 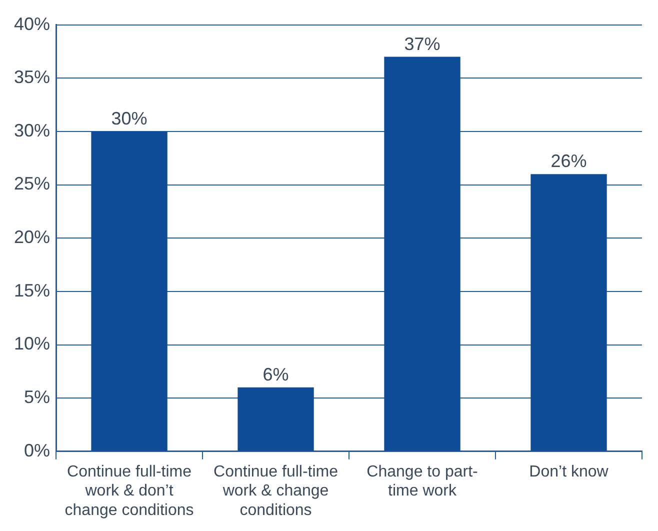 What do you see at coordinates (422, 481) in the screenshot?
I see `x-tick-label: Change to part-time work` at bounding box center [422, 481].